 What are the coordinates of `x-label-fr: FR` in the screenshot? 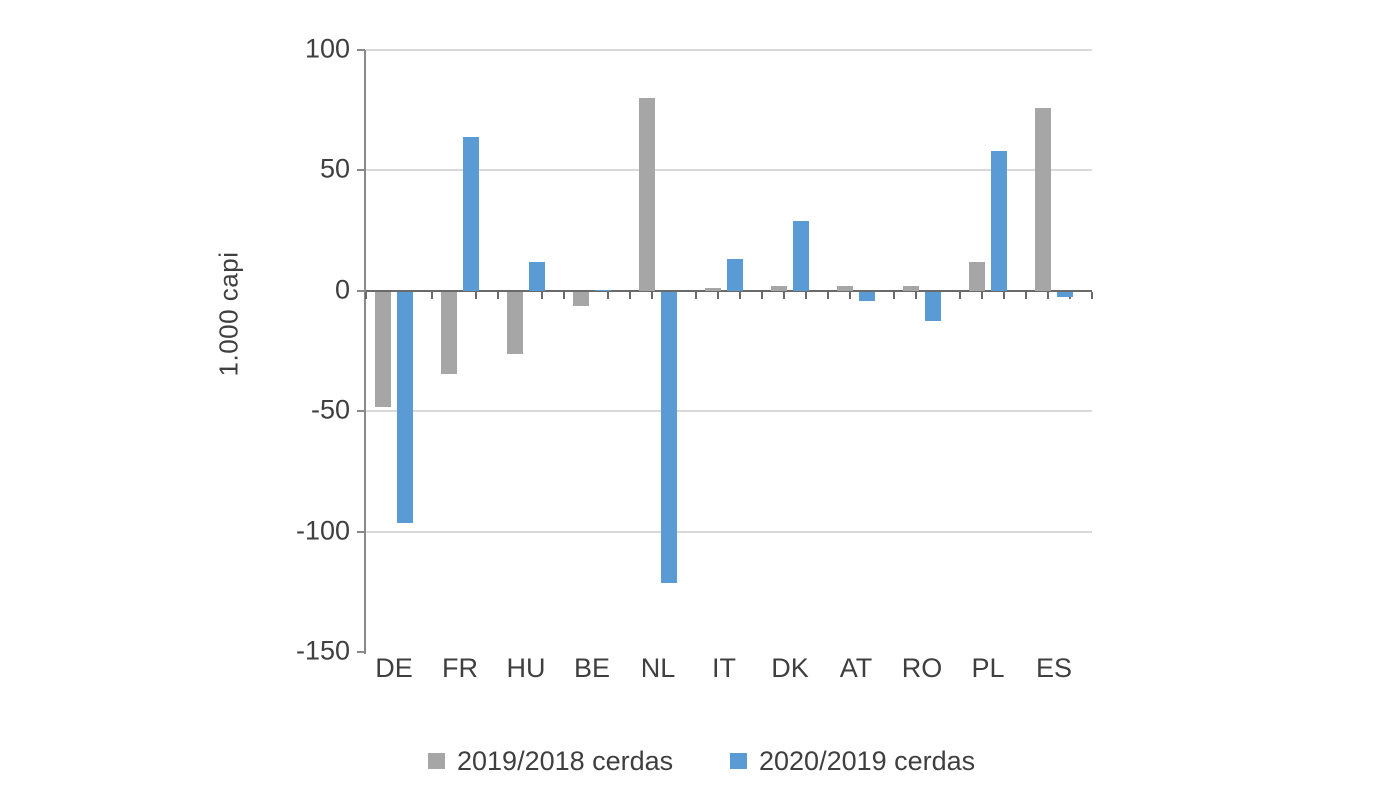 It's located at (460, 668).